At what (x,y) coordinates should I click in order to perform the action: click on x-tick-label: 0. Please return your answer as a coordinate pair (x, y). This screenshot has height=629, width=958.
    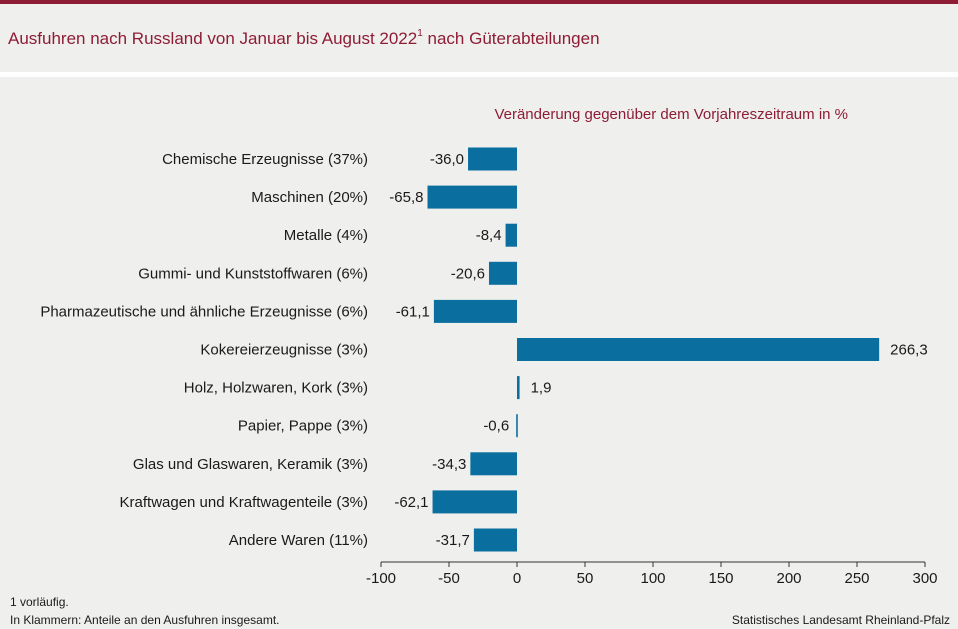
    Looking at the image, I should click on (517, 578).